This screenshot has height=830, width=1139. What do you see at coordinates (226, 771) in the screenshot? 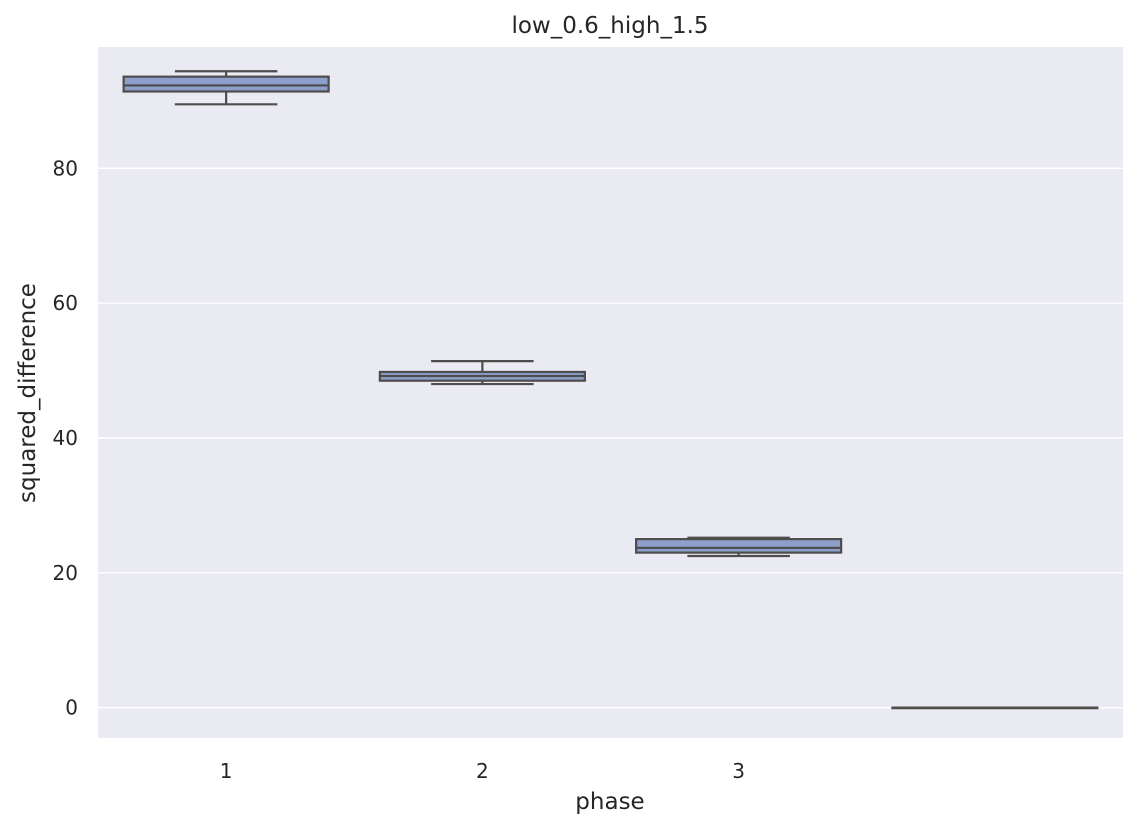
I see `x-tick-label: 1` at bounding box center [226, 771].